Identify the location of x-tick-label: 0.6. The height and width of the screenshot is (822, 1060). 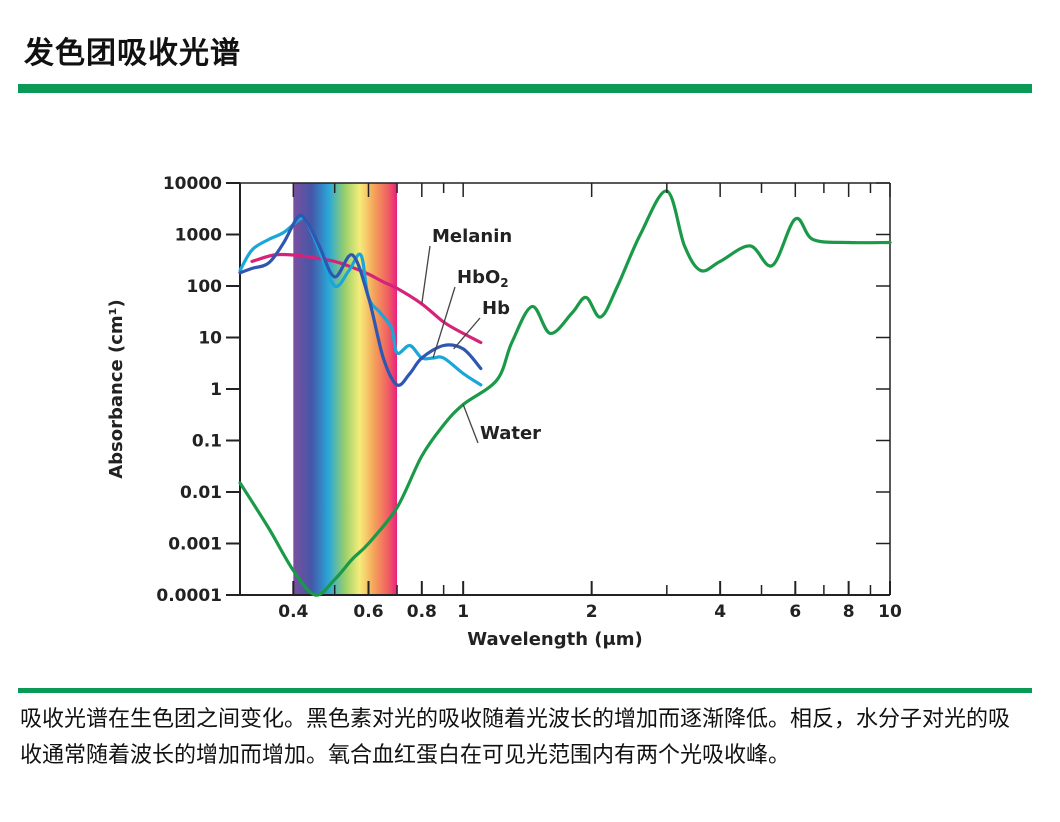
(368, 612).